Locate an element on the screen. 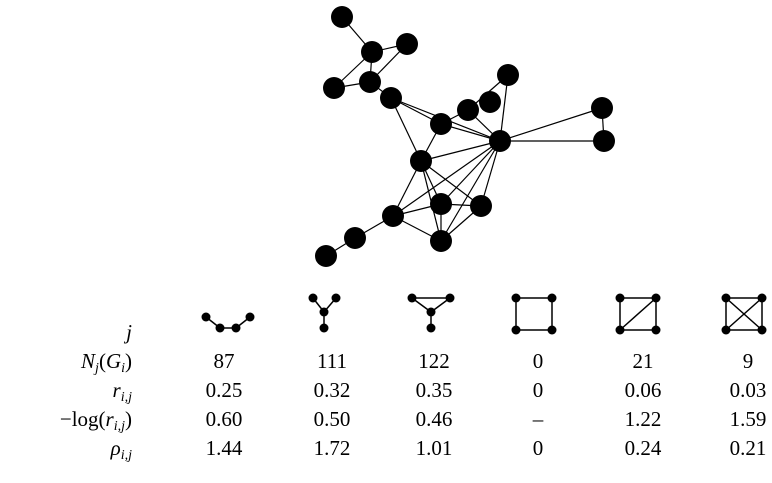 This screenshot has height=483, width=772. cell-neglog-2: 0.50 is located at coordinates (332, 419).